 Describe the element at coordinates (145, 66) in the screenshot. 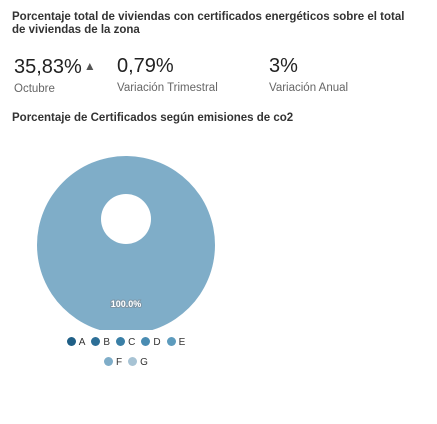

I see `kpi-value: 0,79%` at that location.